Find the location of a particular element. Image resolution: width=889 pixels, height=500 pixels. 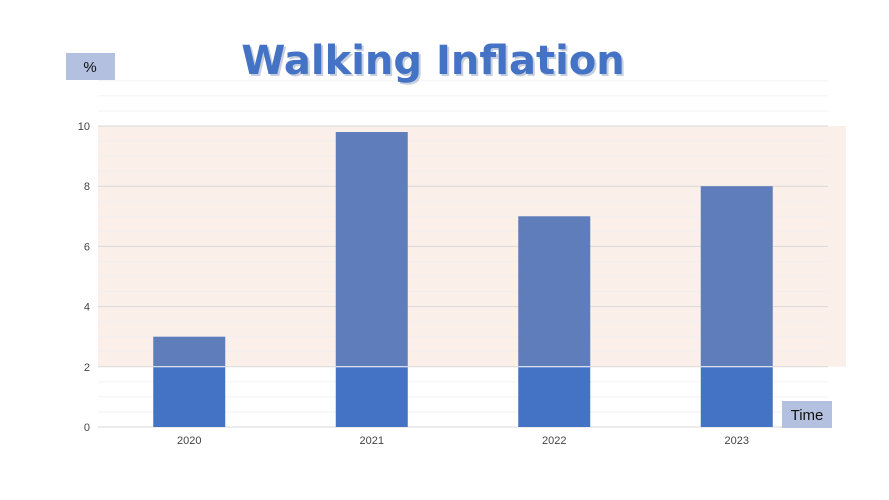

bar-2021-upper is located at coordinates (371, 249).